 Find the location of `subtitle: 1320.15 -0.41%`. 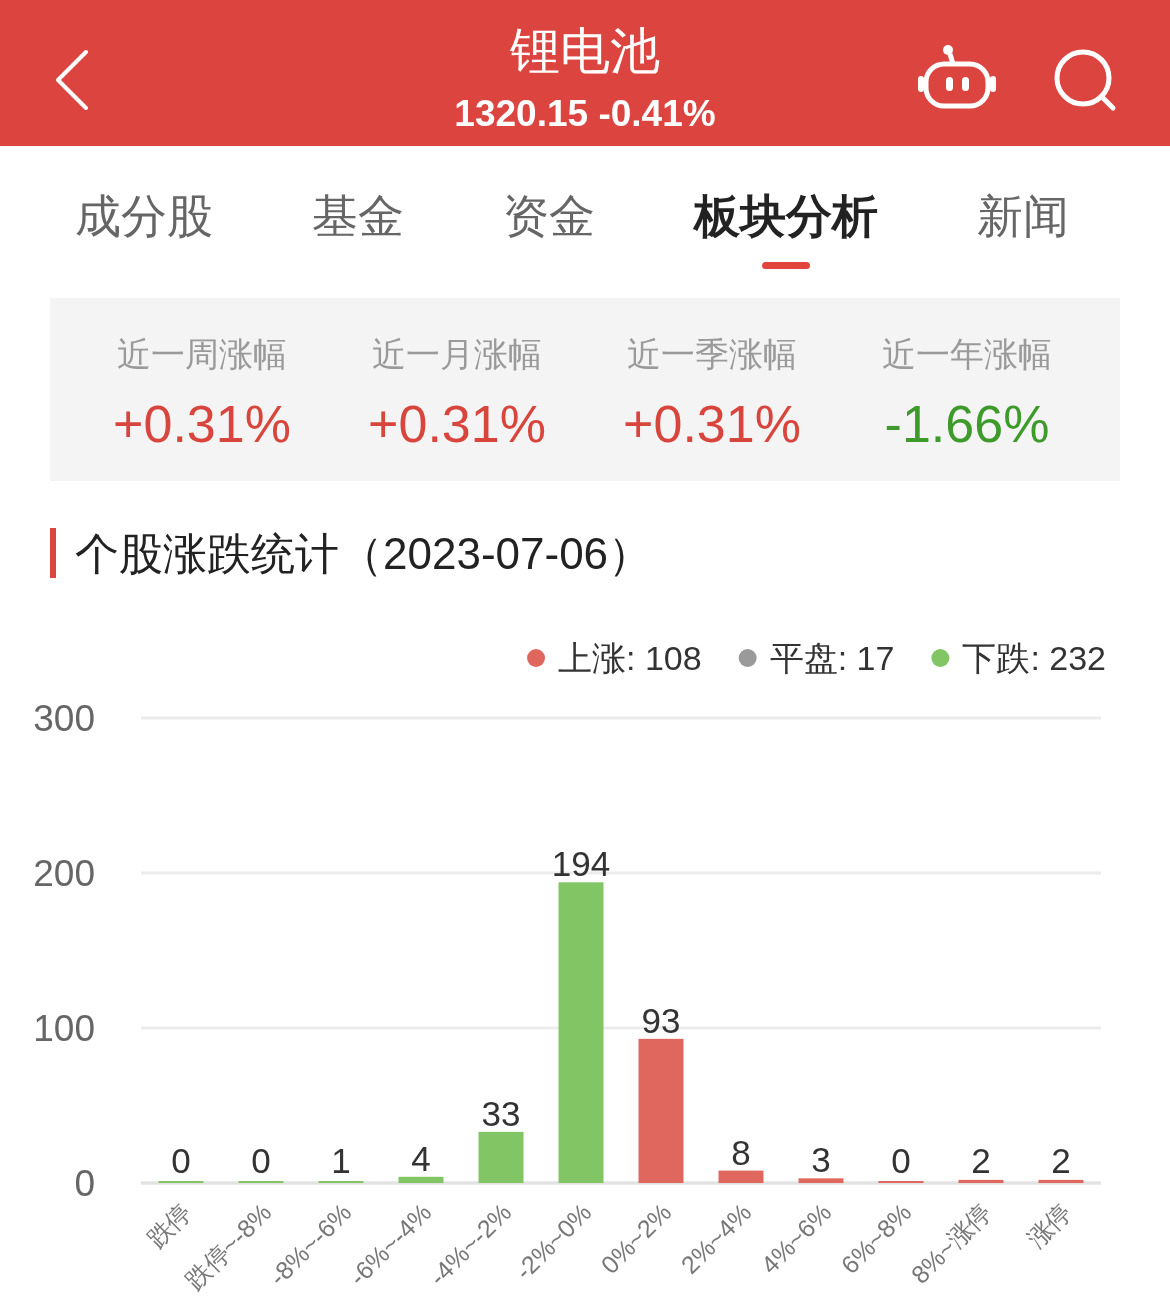

subtitle: 1320.15 -0.41% is located at coordinates (585, 113).